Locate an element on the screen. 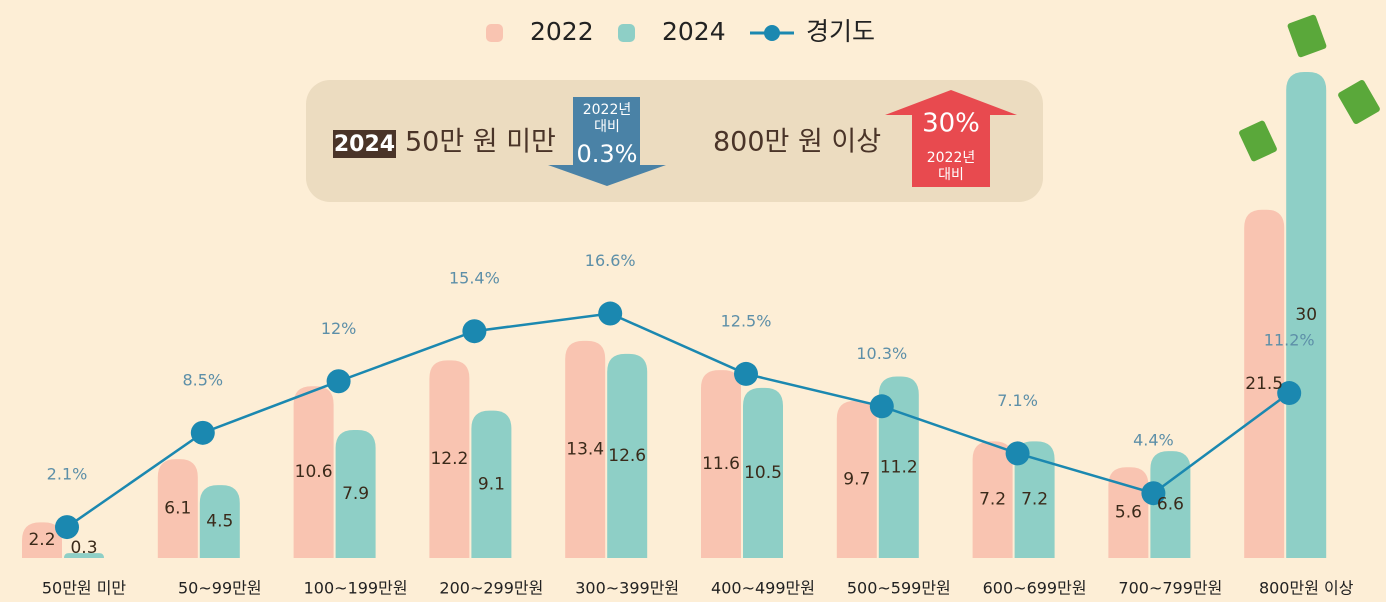  bar-value-label: 30 is located at coordinates (1306, 315).